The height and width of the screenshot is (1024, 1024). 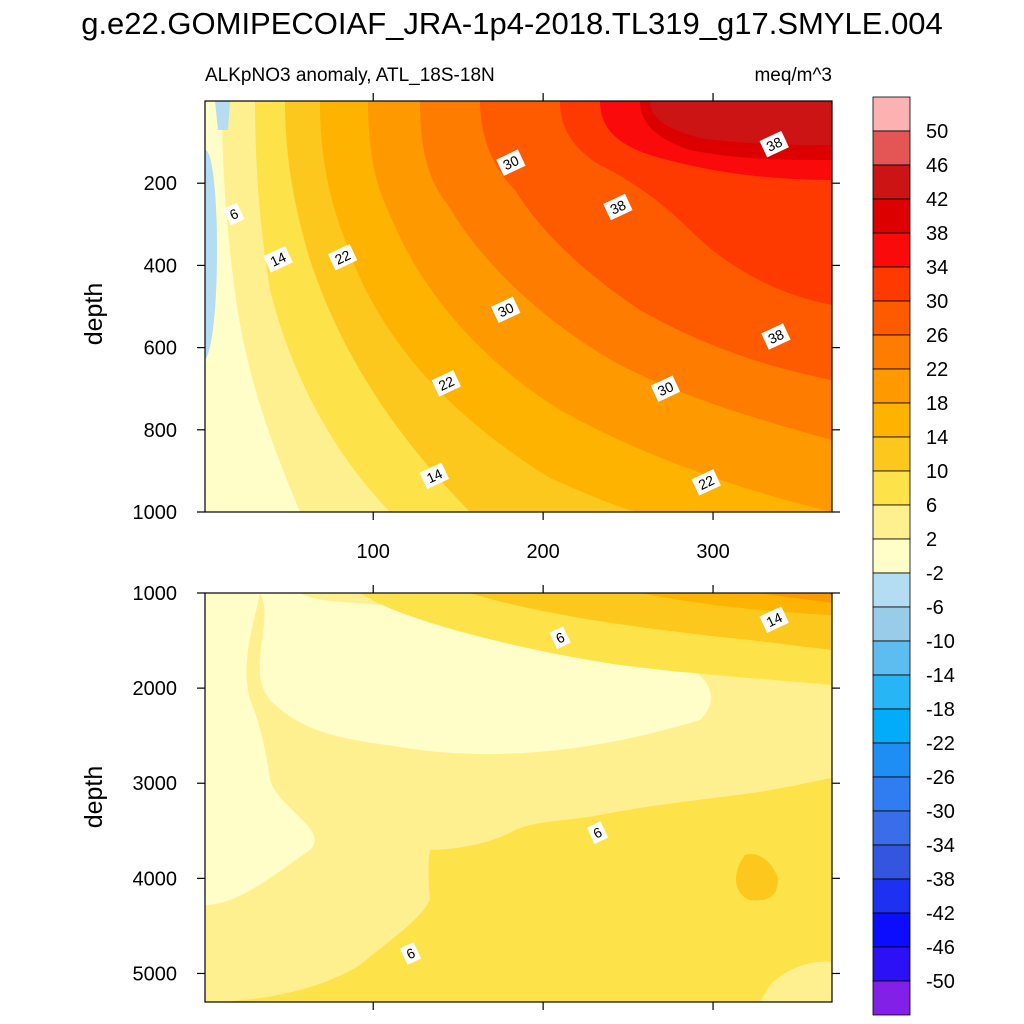 I want to click on y-tick-label: 800, so click(x=160, y=431).